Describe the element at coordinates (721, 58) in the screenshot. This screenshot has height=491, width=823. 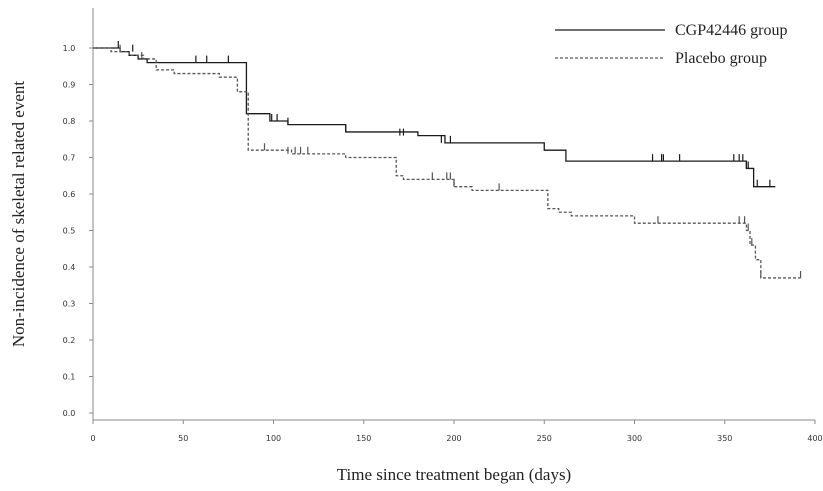
I see `legend-label-placebo: Placebo group` at that location.